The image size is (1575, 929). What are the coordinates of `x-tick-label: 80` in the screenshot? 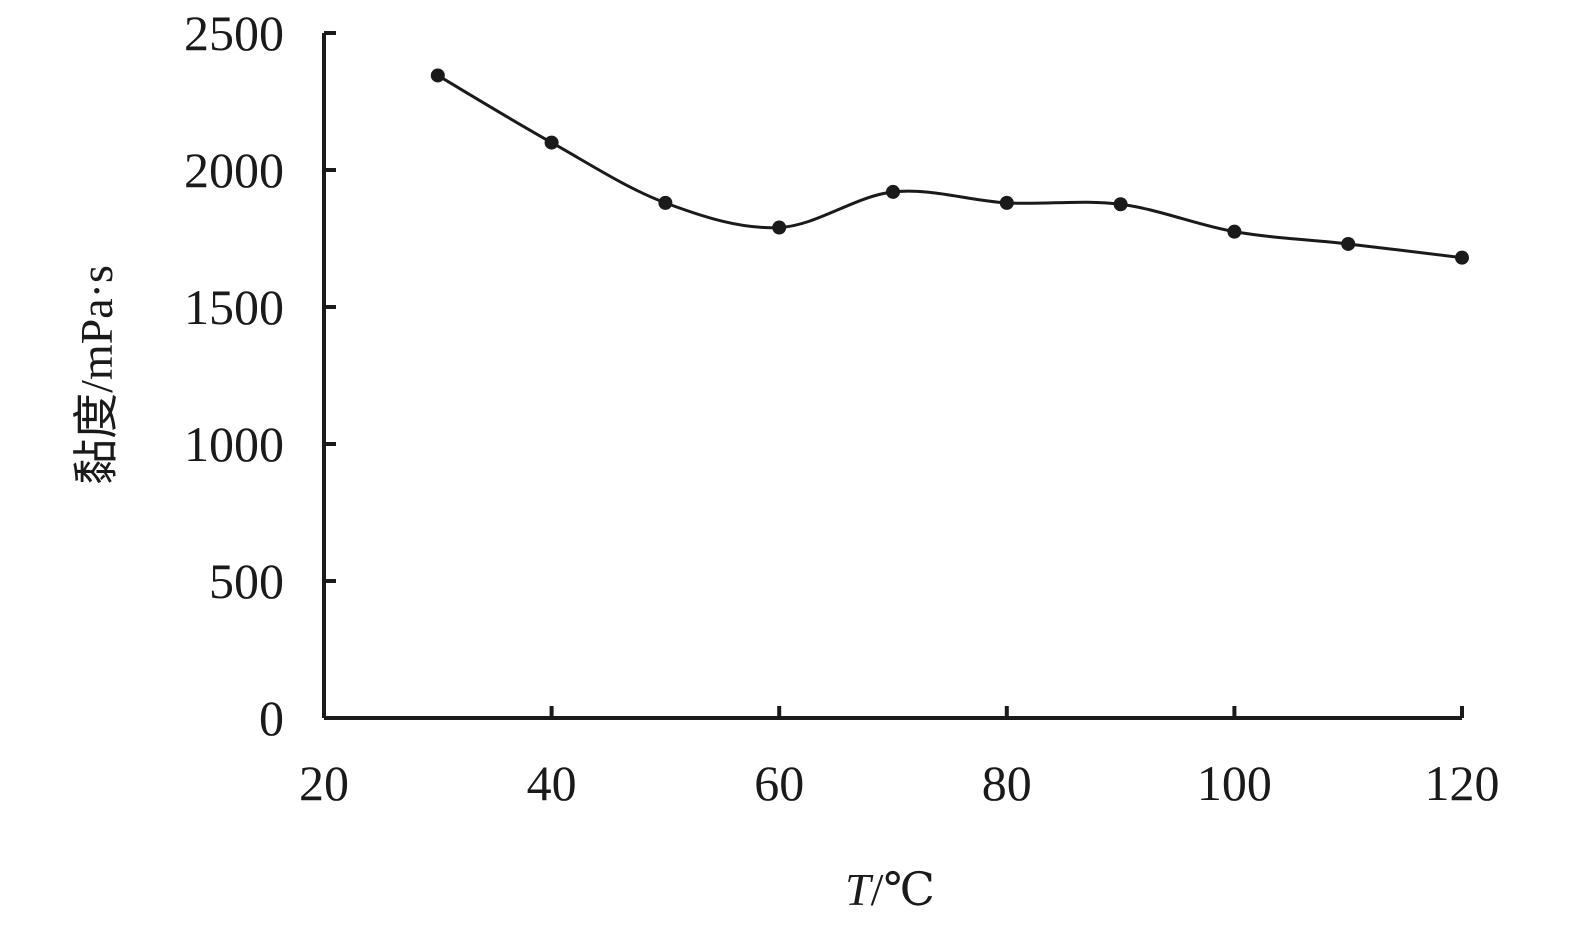 It's located at (1007, 783).